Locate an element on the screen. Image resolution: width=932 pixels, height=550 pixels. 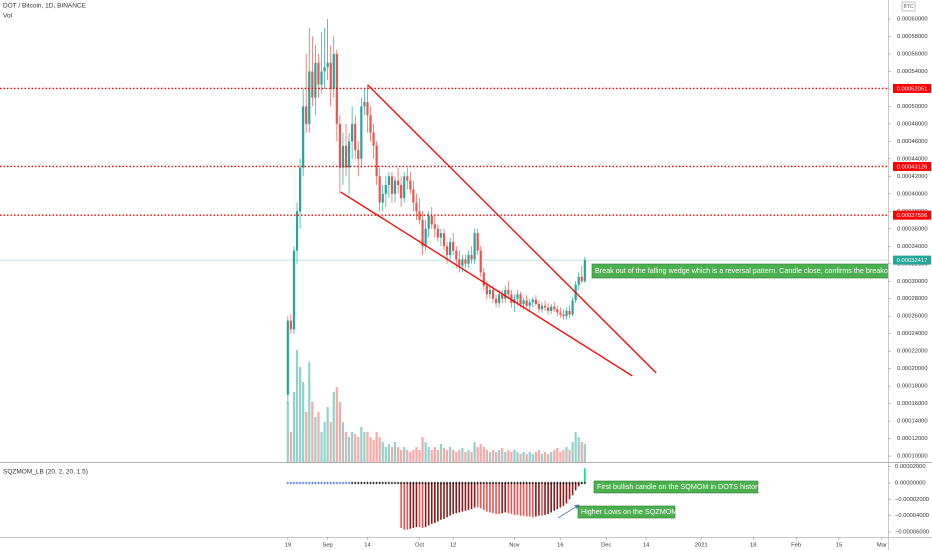
y-tick-label: 0.00046000 is located at coordinates (912, 142).